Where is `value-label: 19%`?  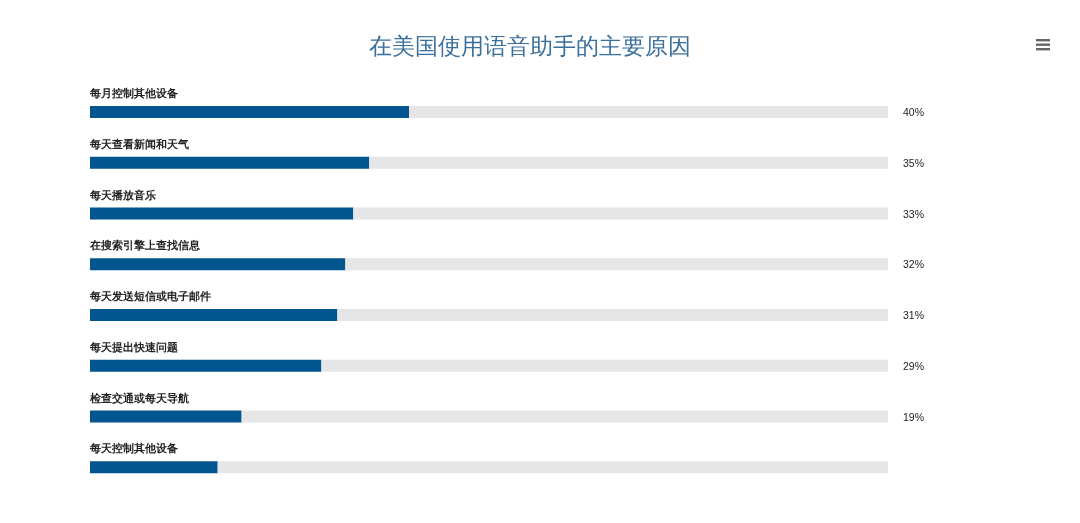 value-label: 19% is located at coordinates (913, 416).